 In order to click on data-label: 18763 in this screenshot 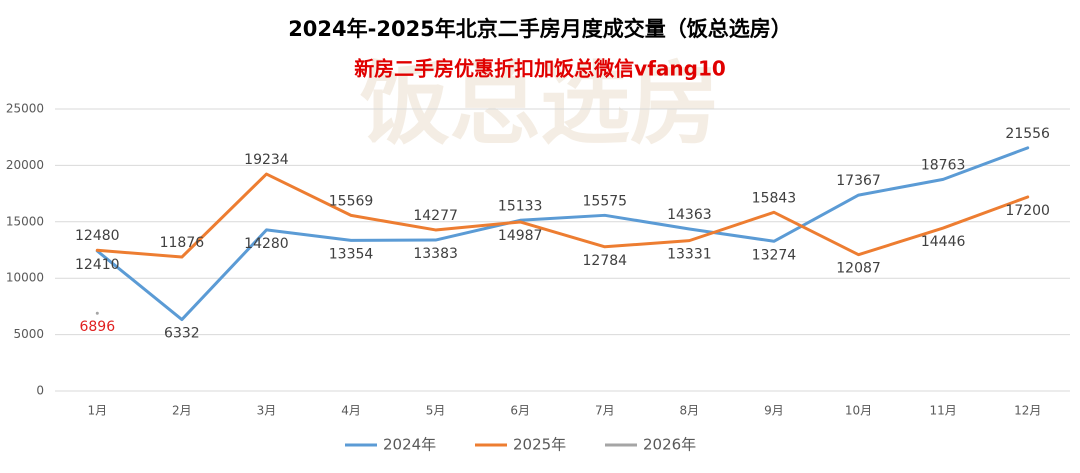, I will do `click(943, 165)`.